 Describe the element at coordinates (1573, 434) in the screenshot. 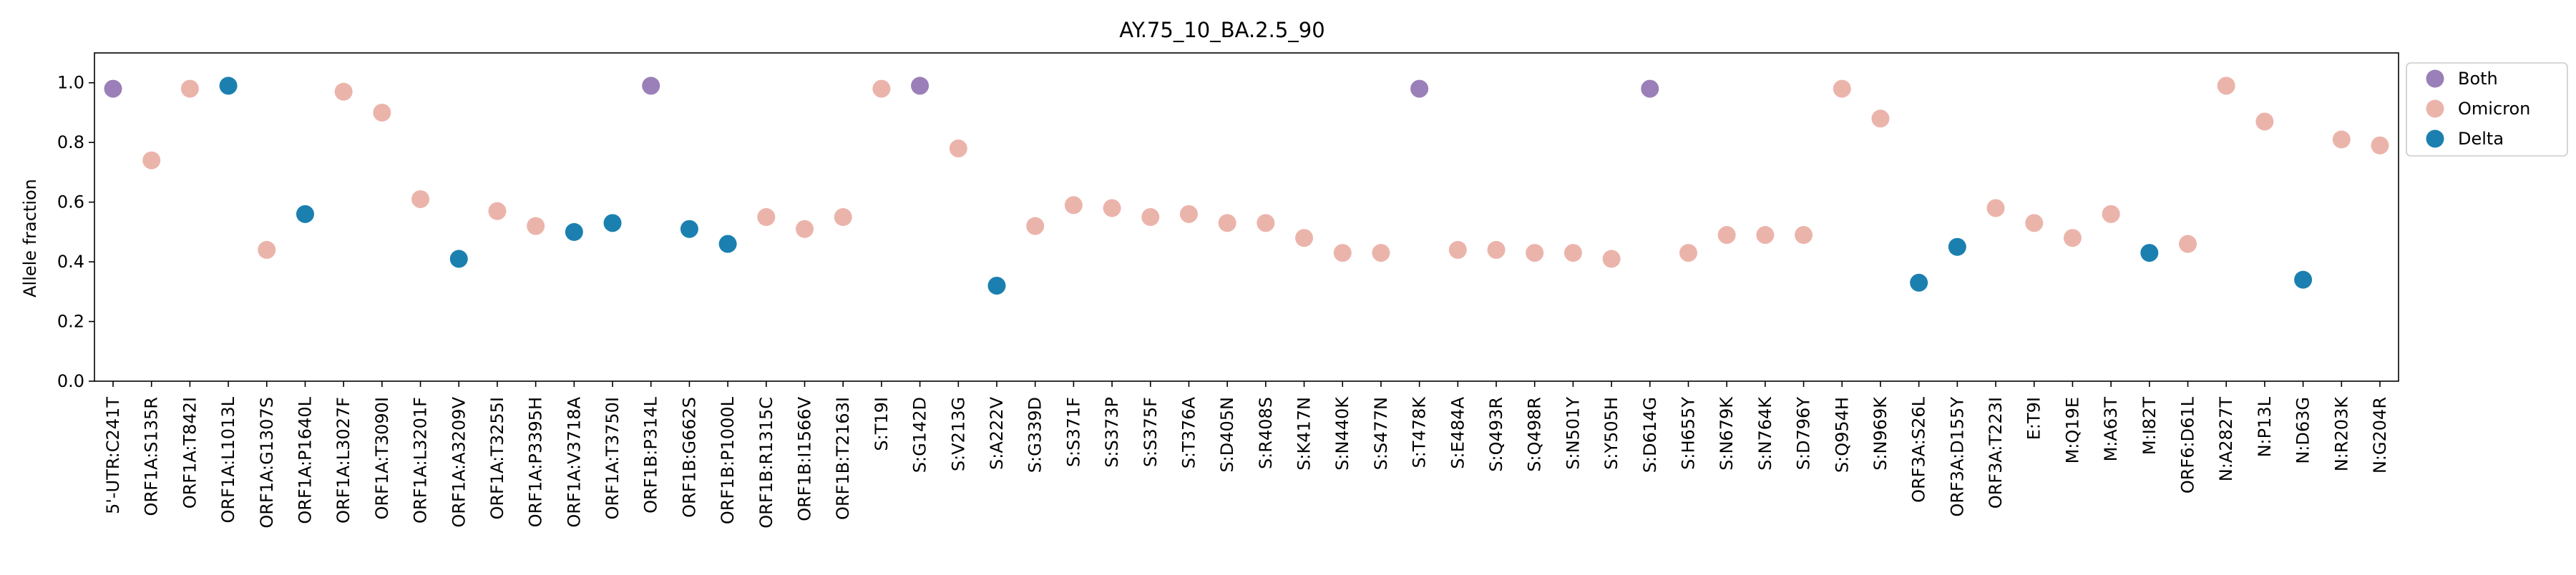

I see `x-tick-label: S:N501Y` at that location.